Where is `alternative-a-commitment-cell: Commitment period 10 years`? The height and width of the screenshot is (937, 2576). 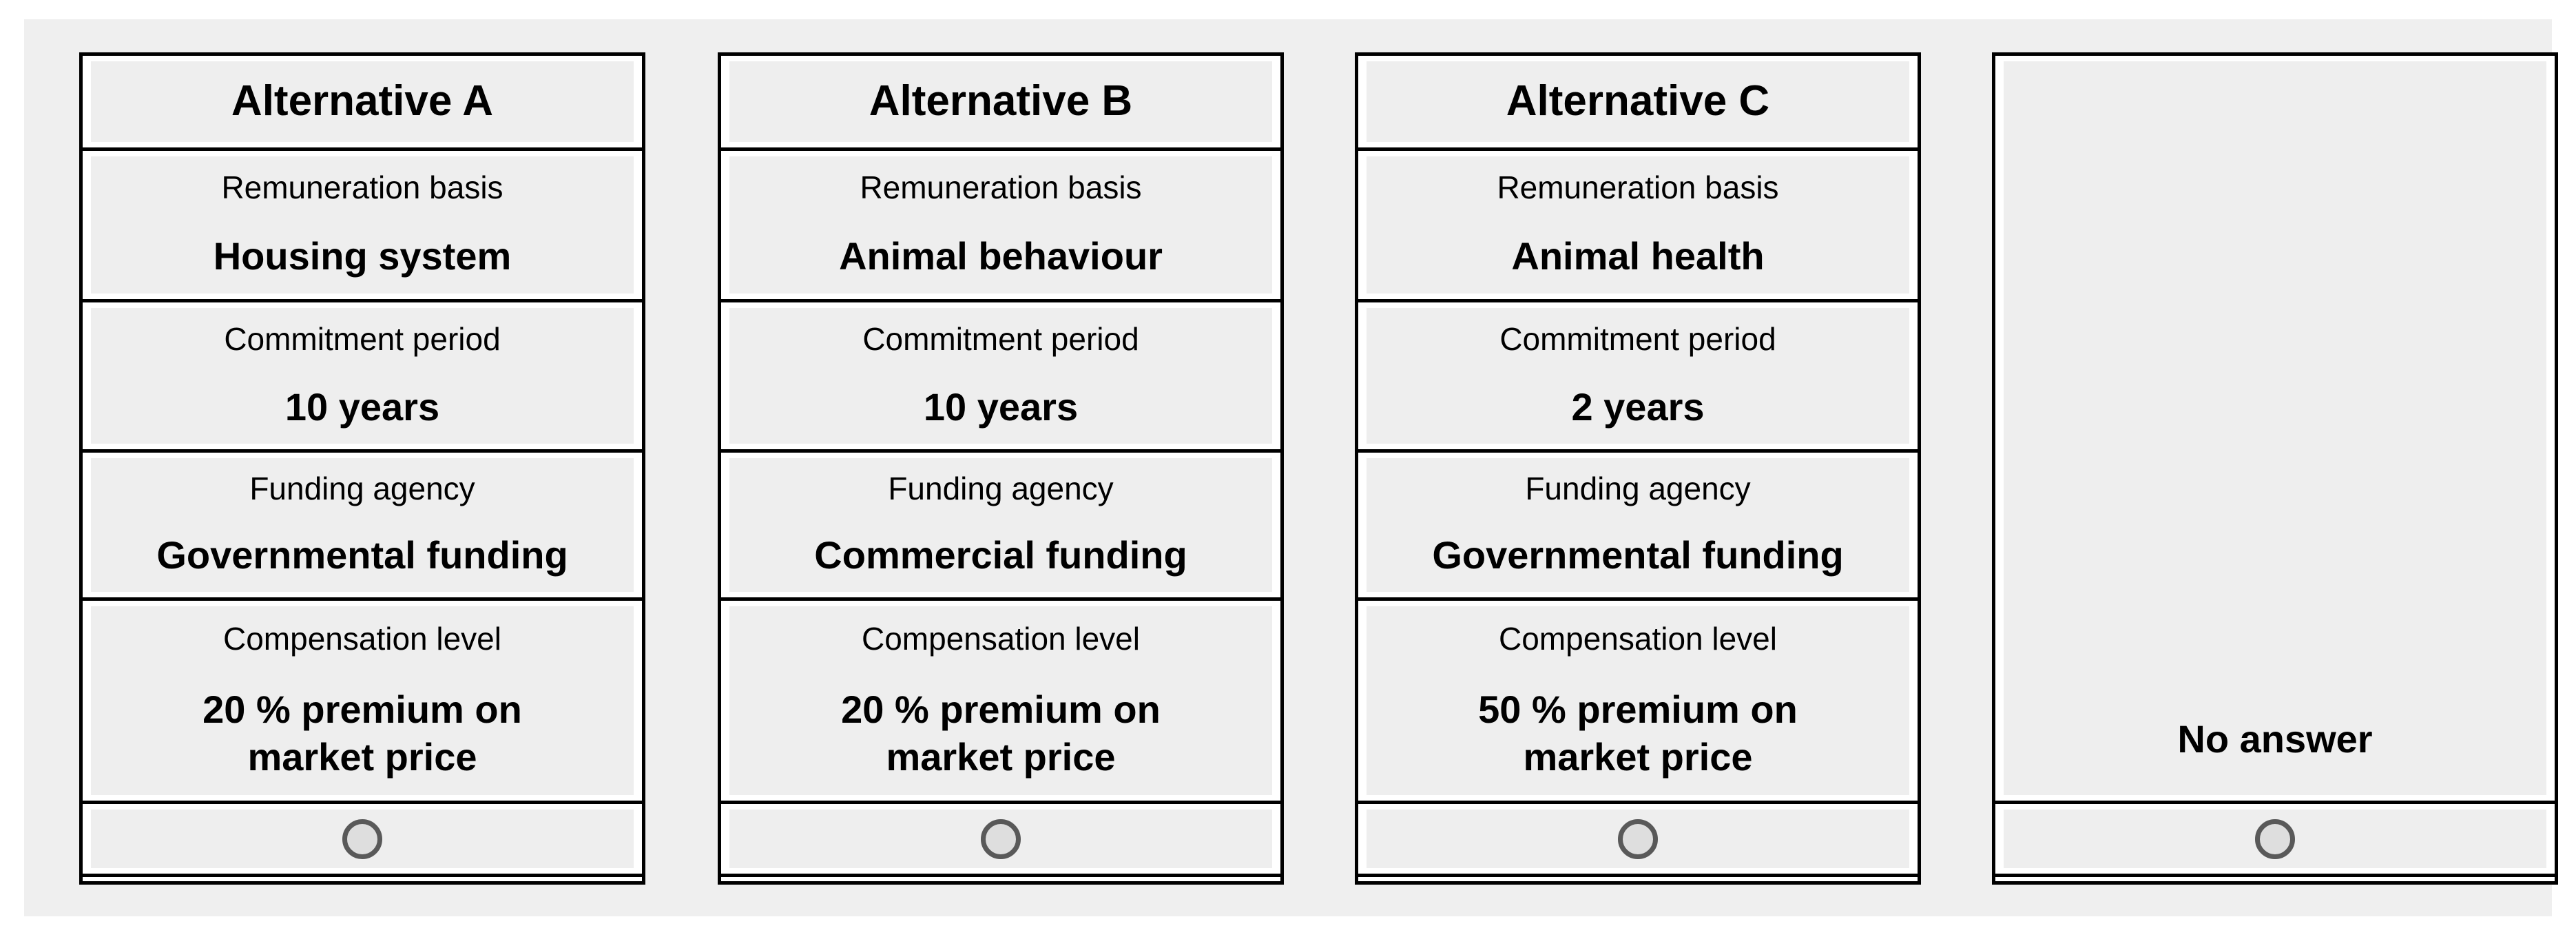
alternative-a-commitment-cell: Commitment period 10 years is located at coordinates (362, 375).